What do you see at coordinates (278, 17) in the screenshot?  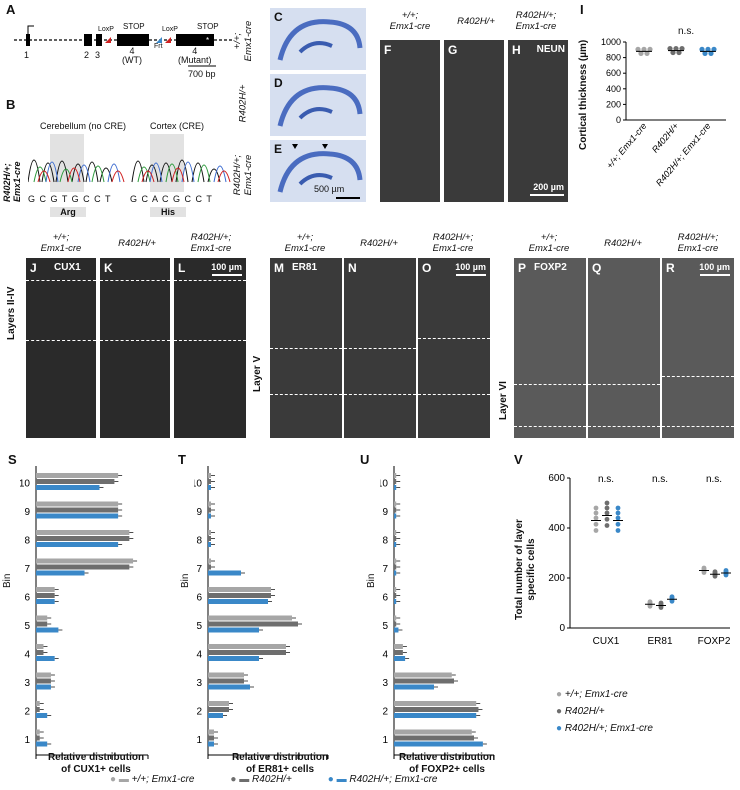 I see `panel-letter-c: C` at bounding box center [278, 17].